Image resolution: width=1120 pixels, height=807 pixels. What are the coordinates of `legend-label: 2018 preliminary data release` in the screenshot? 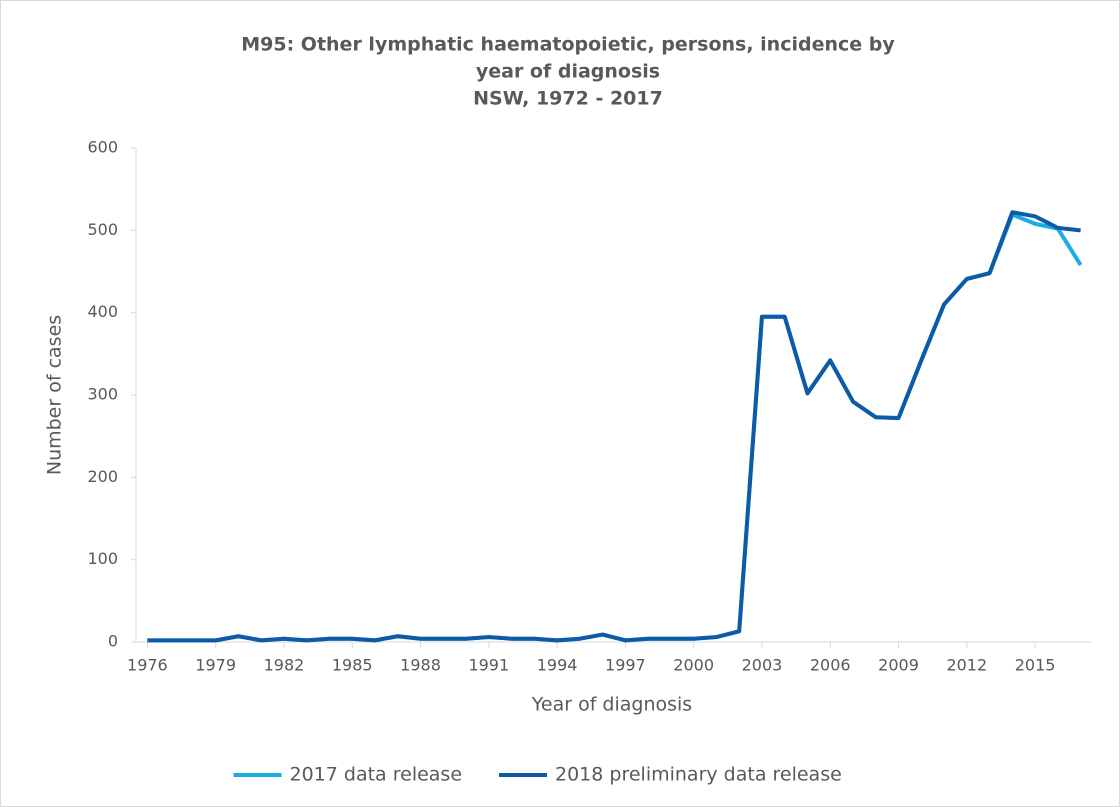 It's located at (698, 775).